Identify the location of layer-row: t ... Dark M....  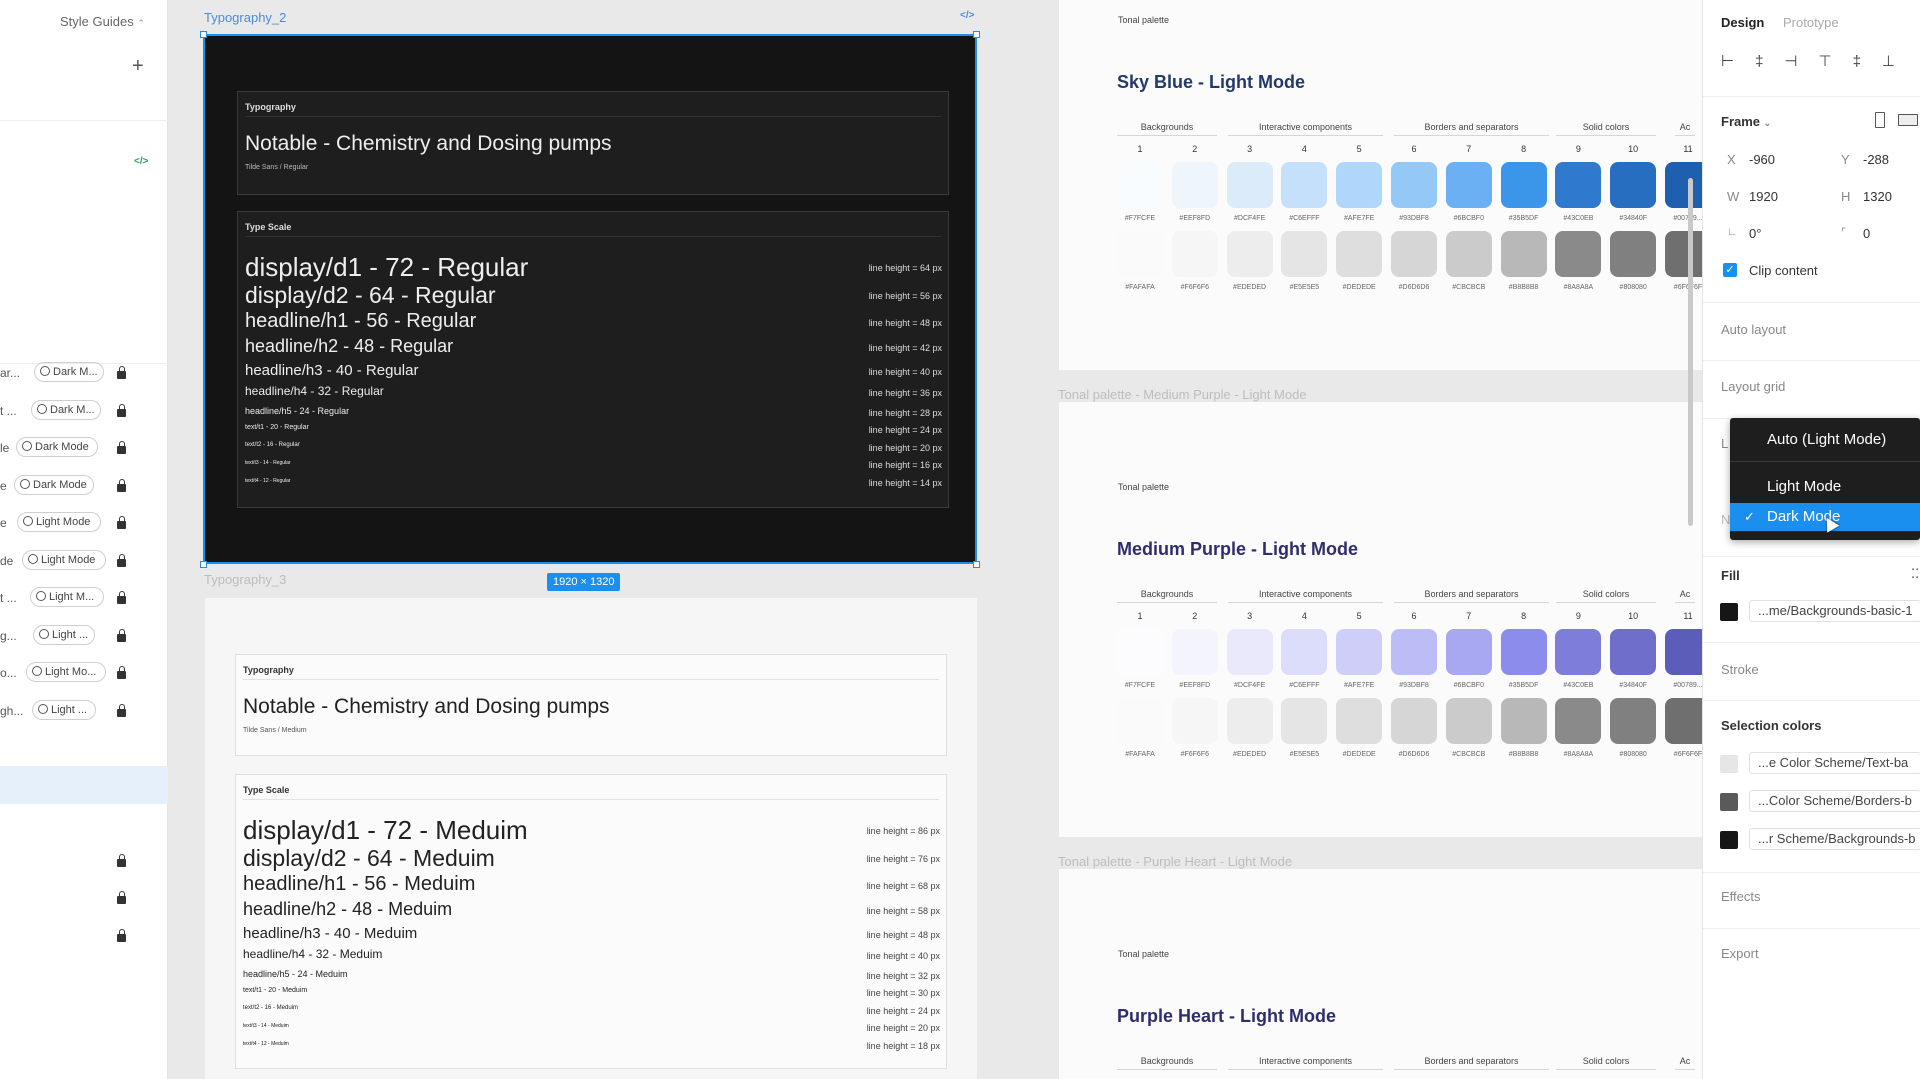
(84, 411).